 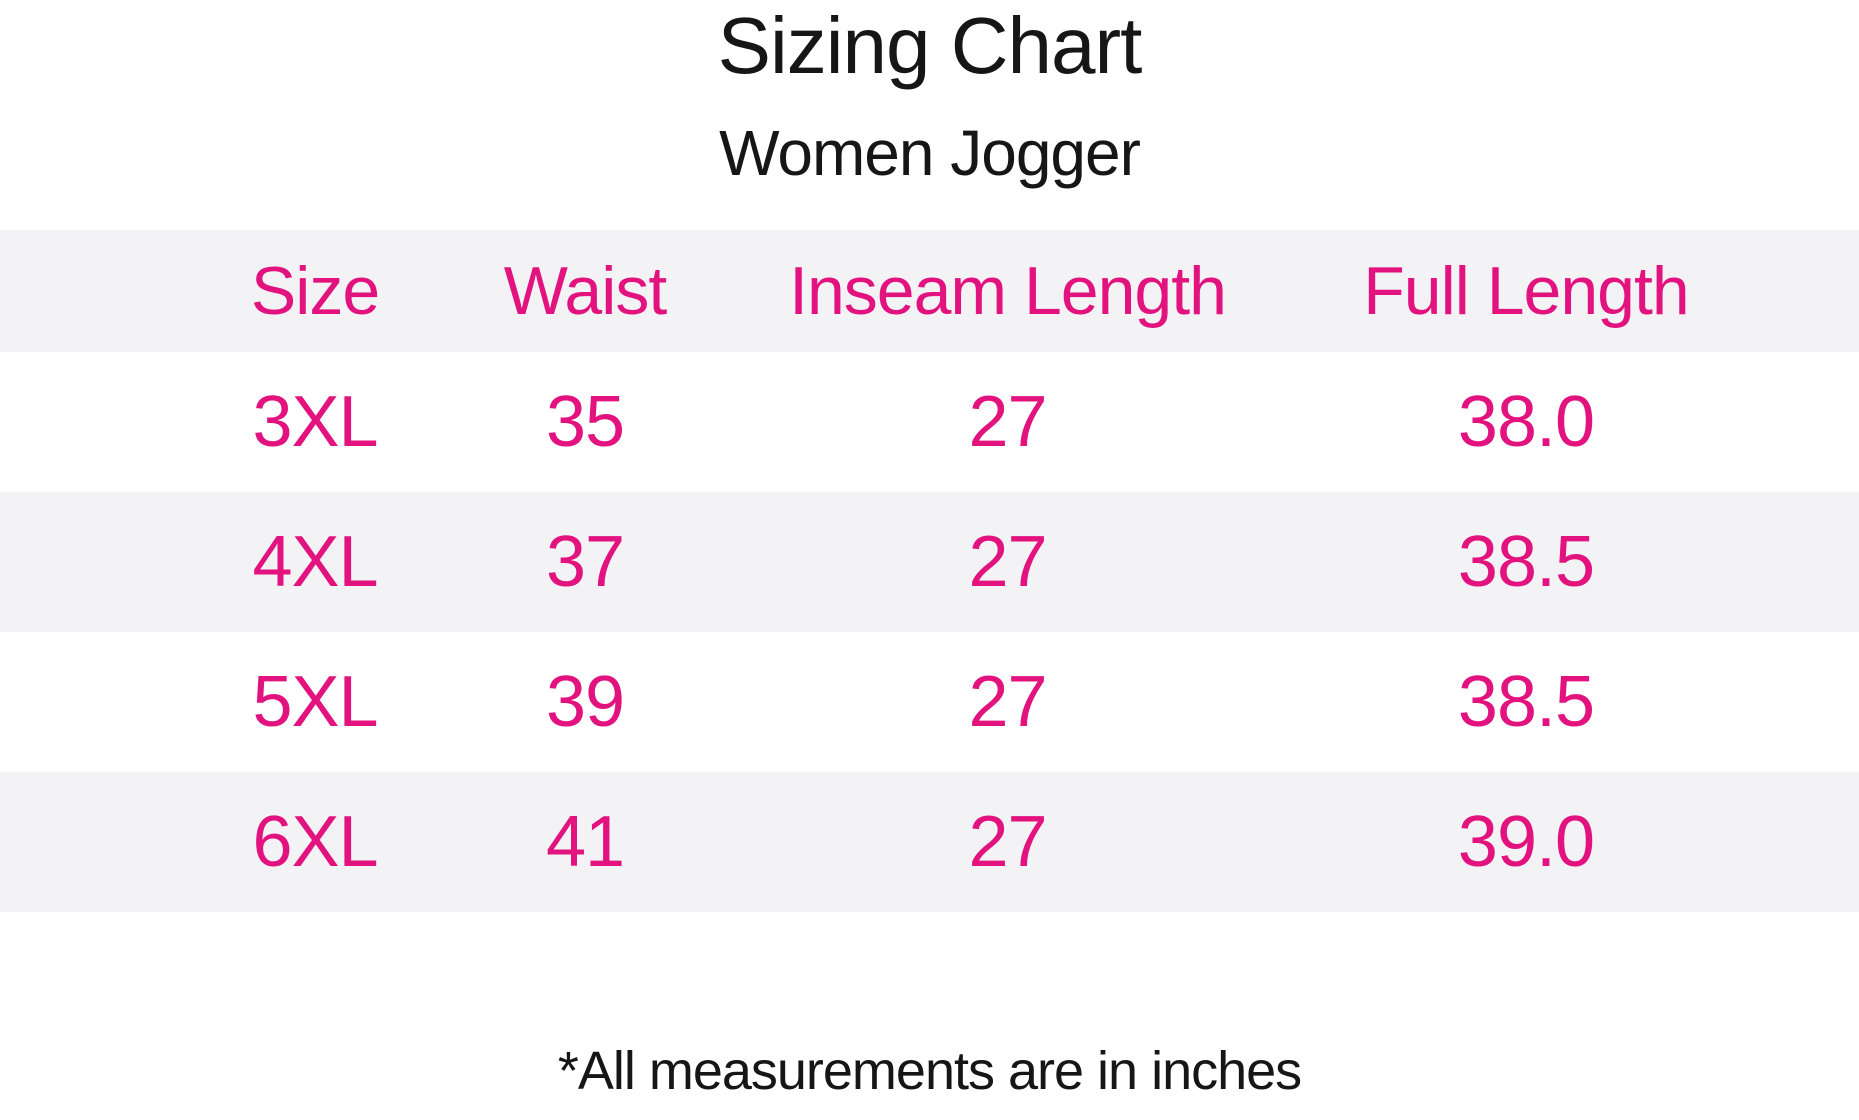 What do you see at coordinates (585, 702) in the screenshot?
I see `cell-waist: 39` at bounding box center [585, 702].